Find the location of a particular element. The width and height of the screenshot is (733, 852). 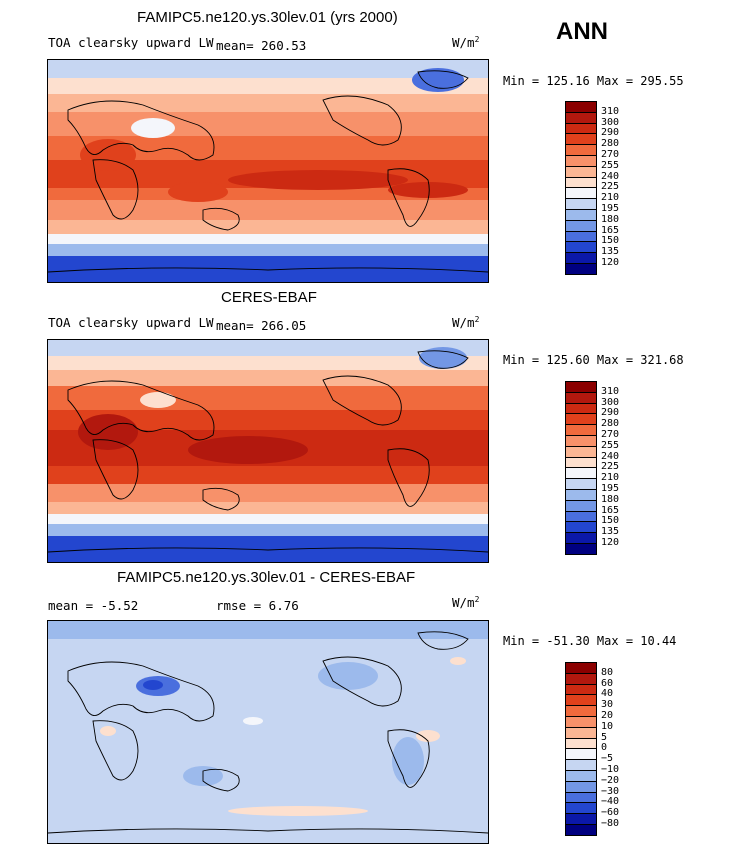

panel3-minmax: Min = -51.30 Max = 10.44 is located at coordinates (590, 641).